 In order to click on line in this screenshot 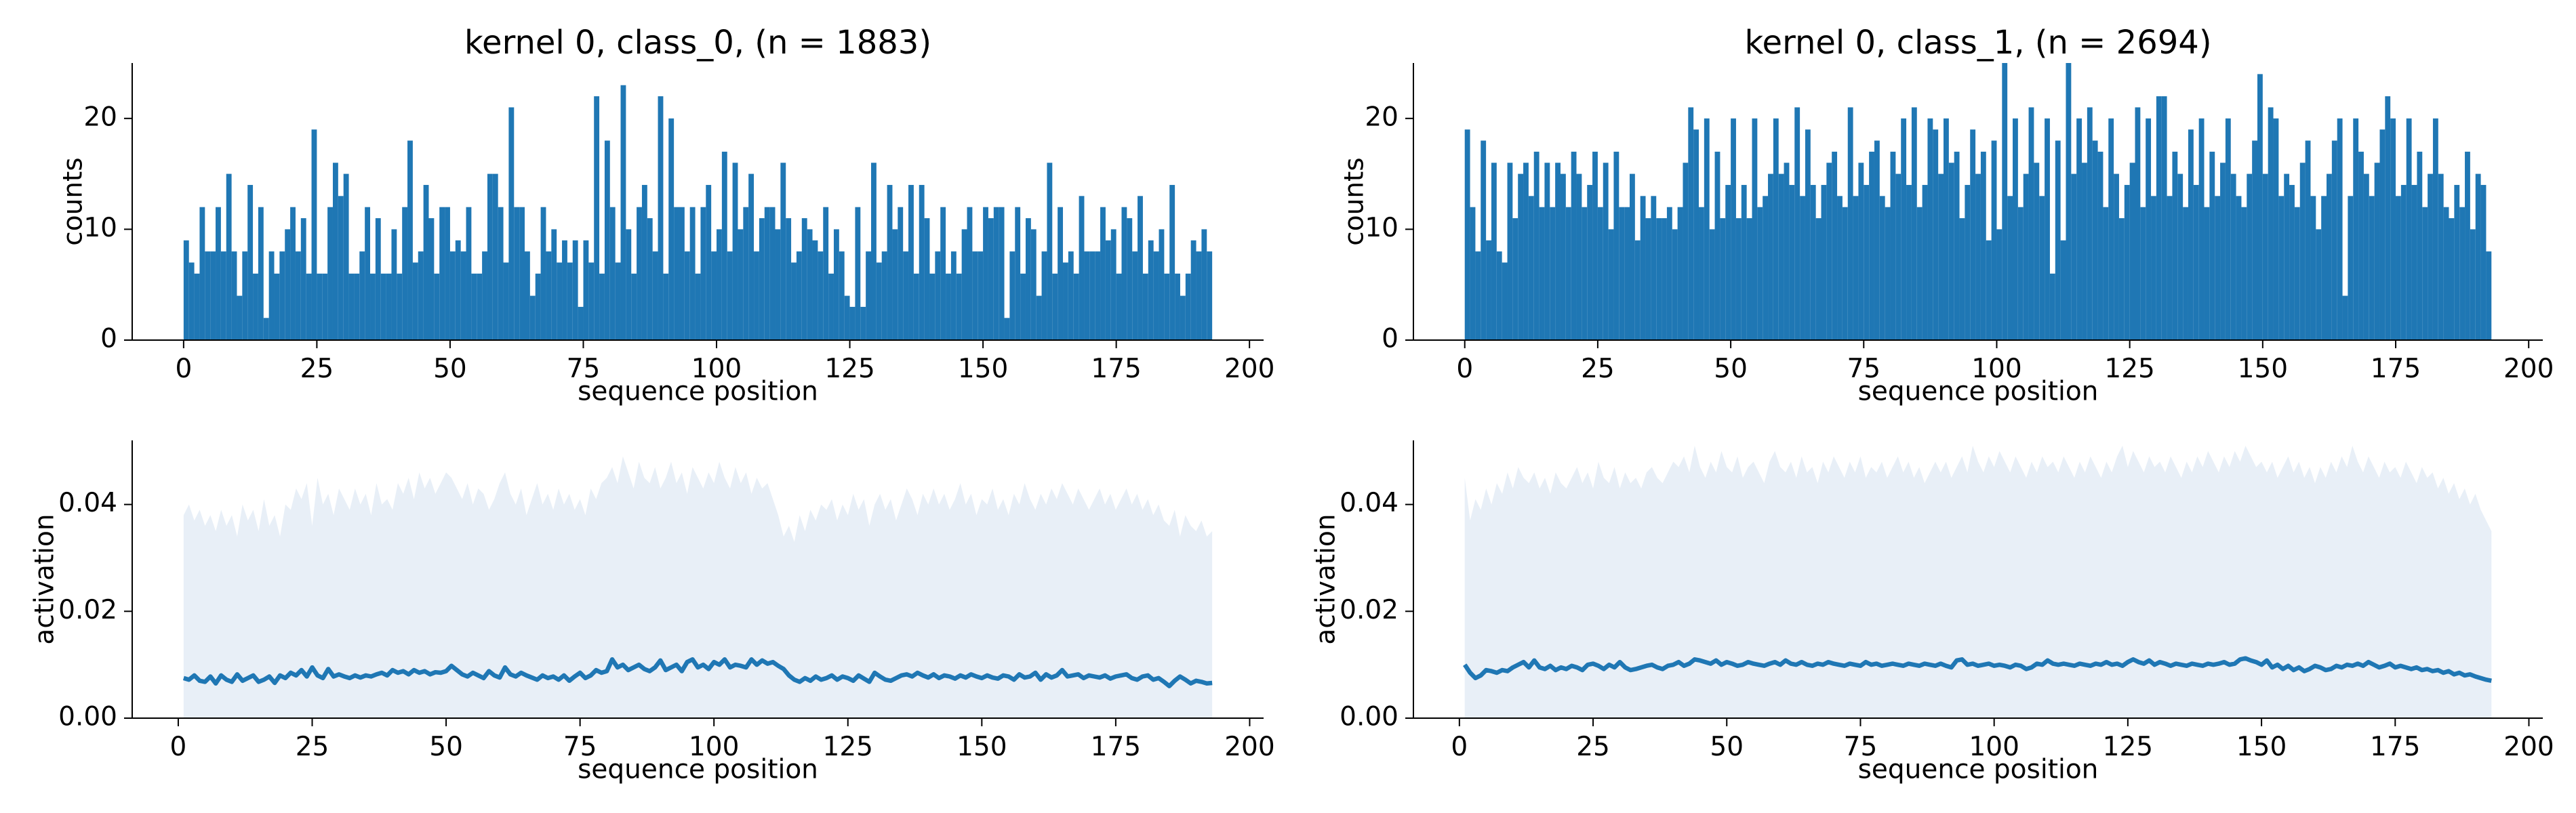, I will do `click(697, 672)`.